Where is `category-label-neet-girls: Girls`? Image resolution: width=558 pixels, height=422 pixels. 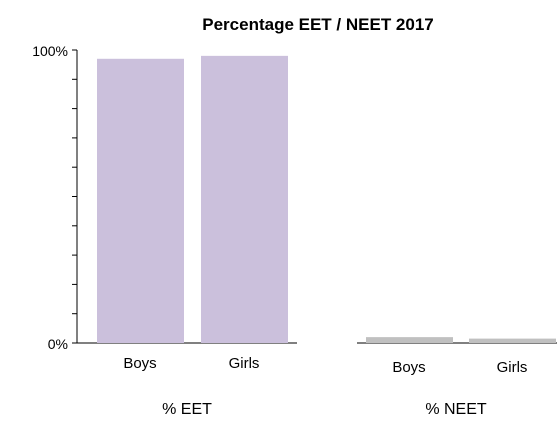 category-label-neet-girls: Girls is located at coordinates (512, 367).